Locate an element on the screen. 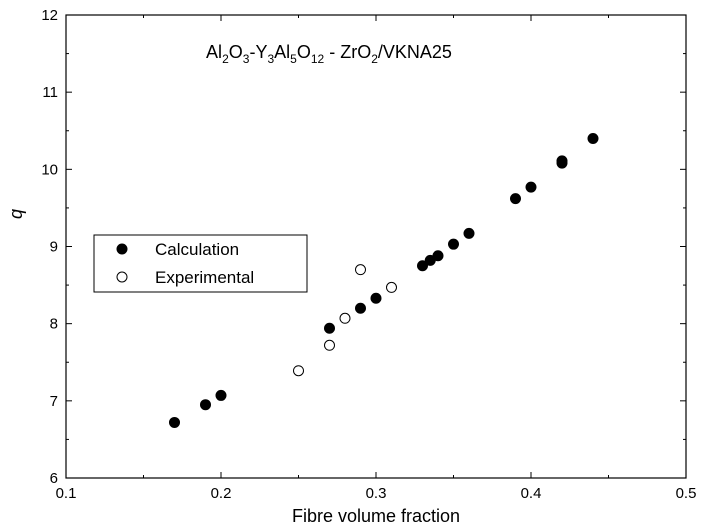  x-tick-label: 0.4 is located at coordinates (531, 493).